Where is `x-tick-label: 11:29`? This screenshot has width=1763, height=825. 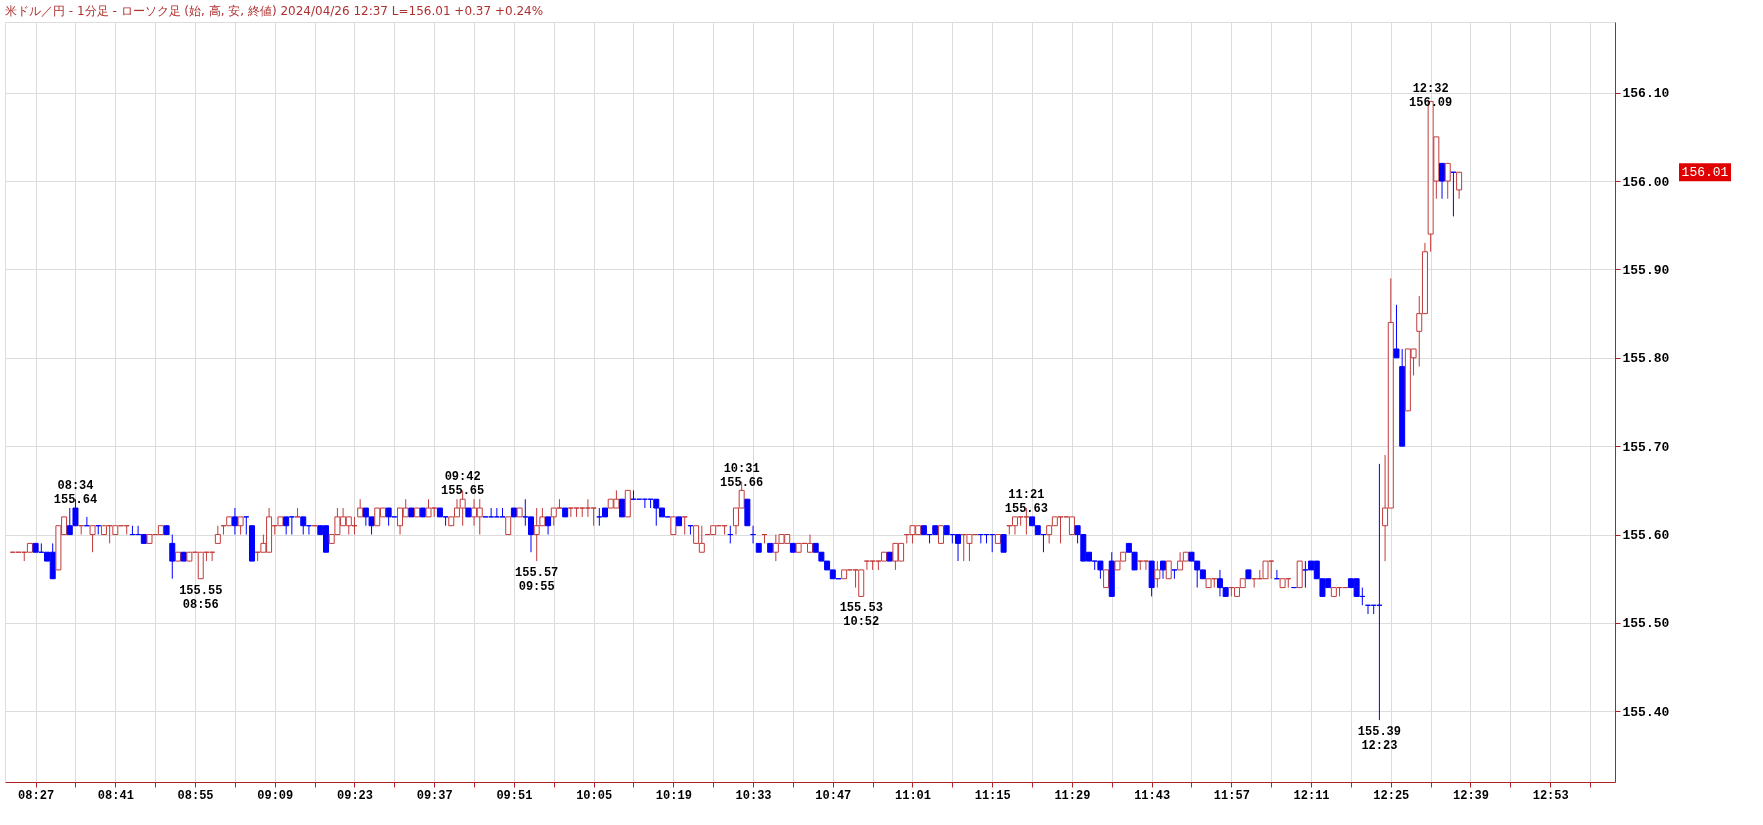
x-tick-label: 11:29 is located at coordinates (1072, 795).